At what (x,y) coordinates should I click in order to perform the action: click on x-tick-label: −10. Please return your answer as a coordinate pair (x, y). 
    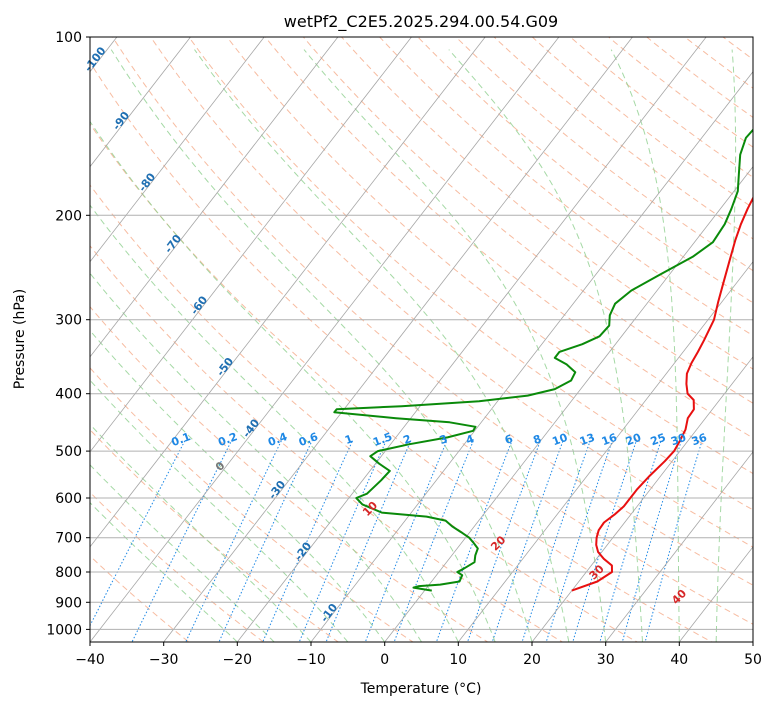
    Looking at the image, I should click on (311, 660).